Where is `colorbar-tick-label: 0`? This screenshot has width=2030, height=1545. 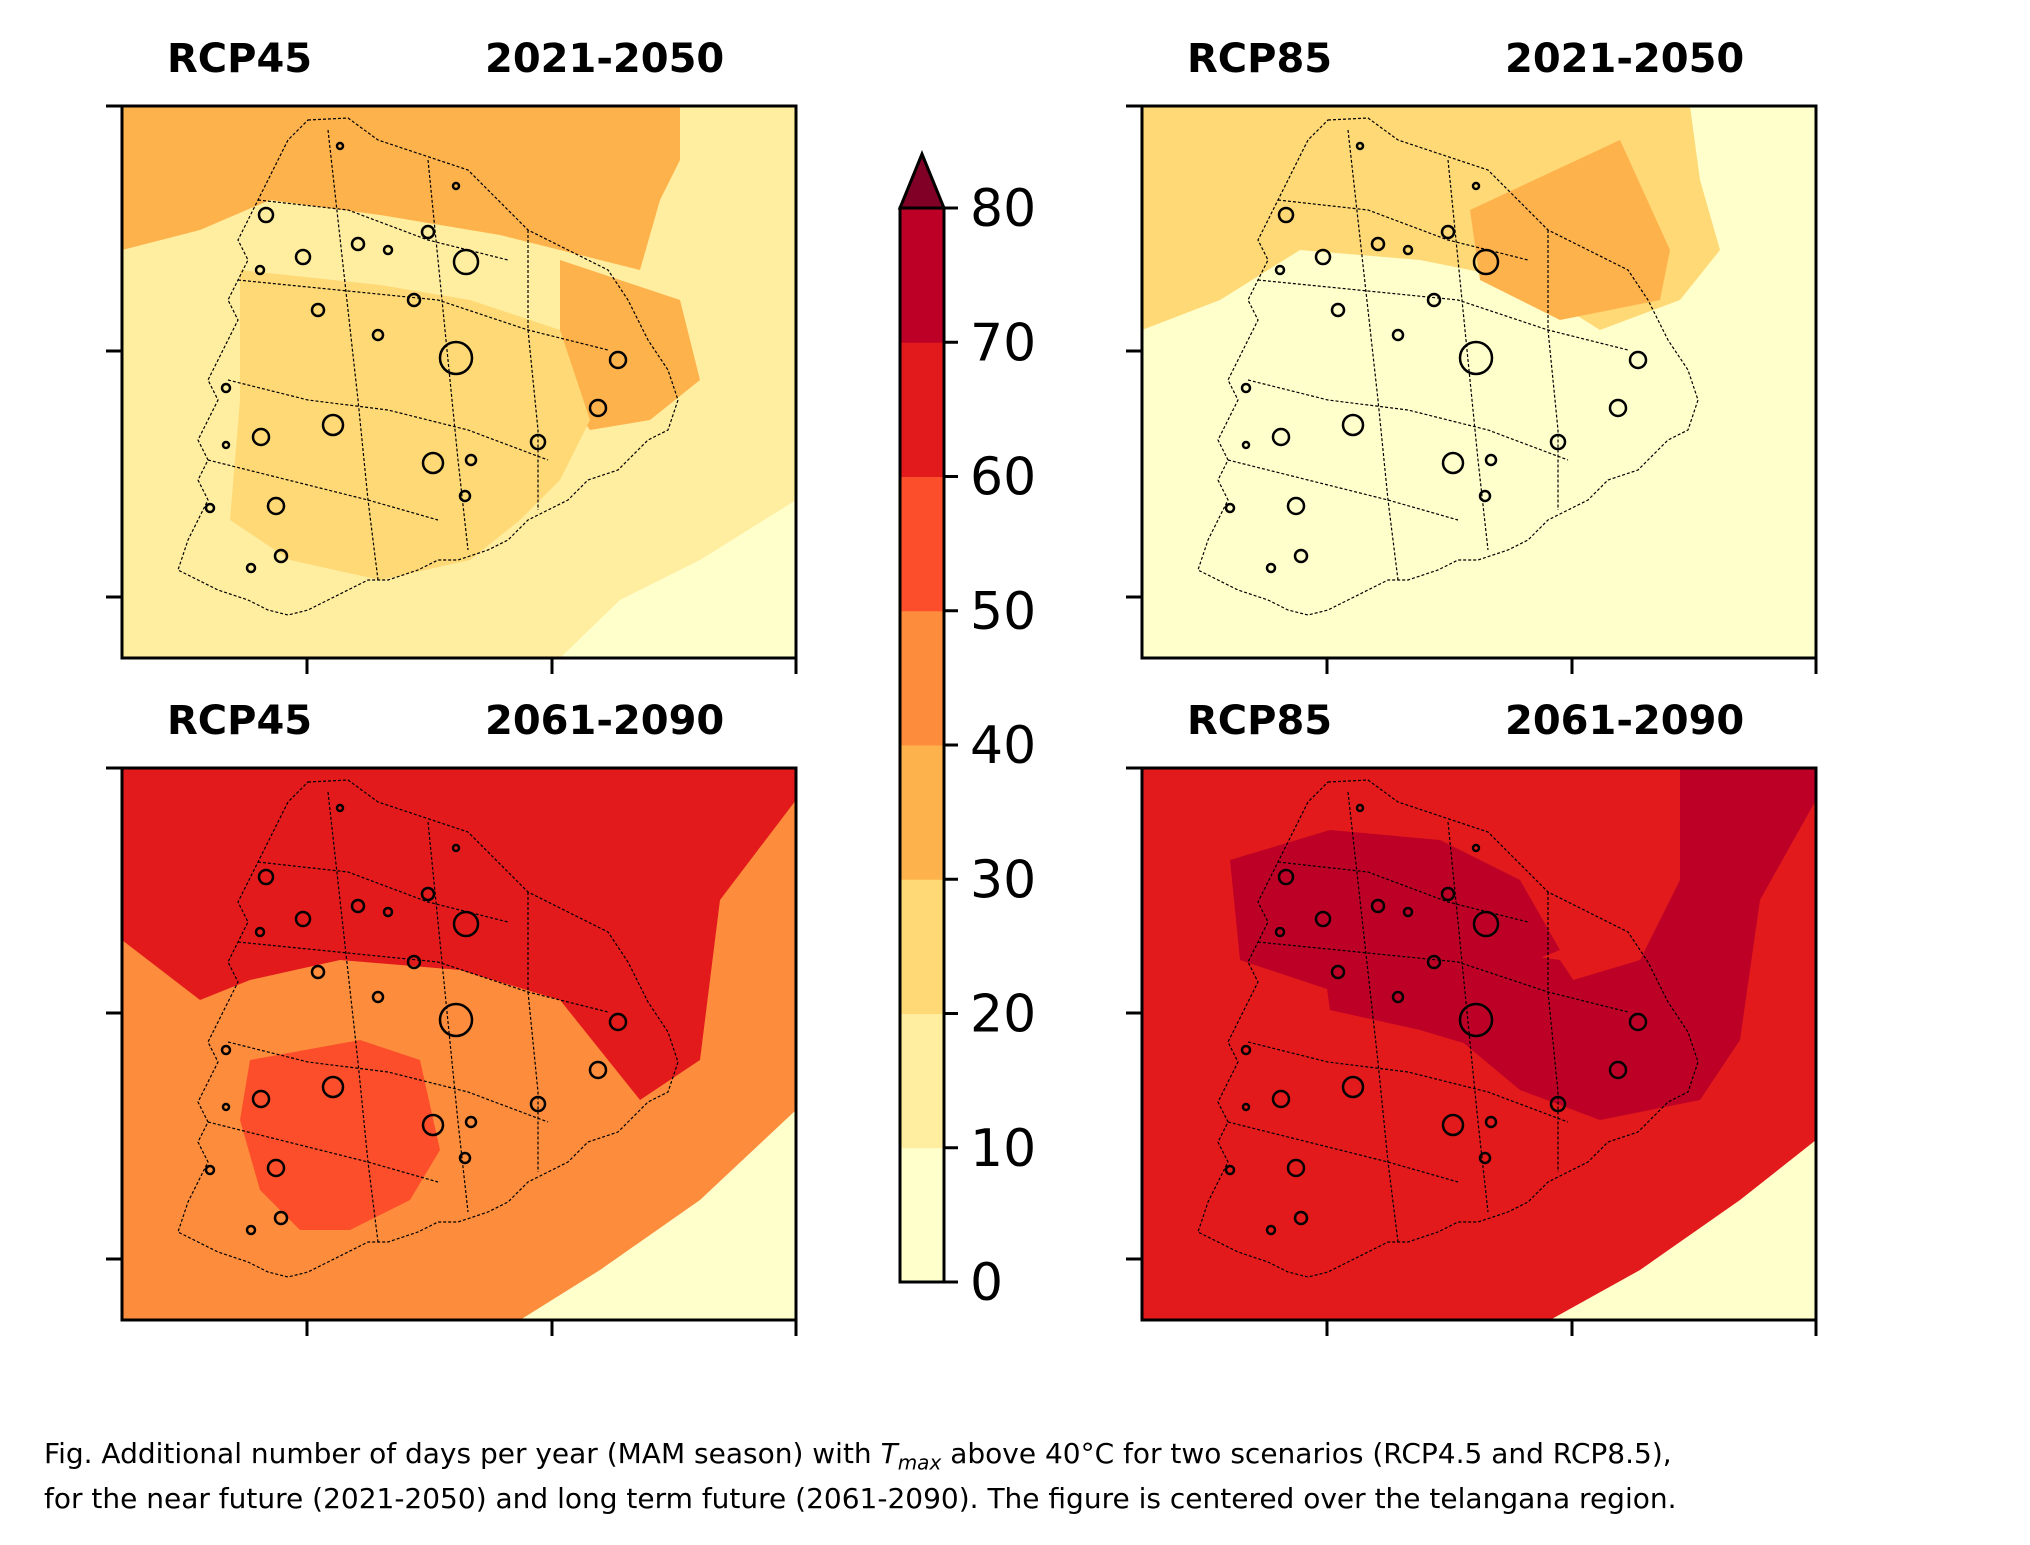 colorbar-tick-label: 0 is located at coordinates (986, 1283).